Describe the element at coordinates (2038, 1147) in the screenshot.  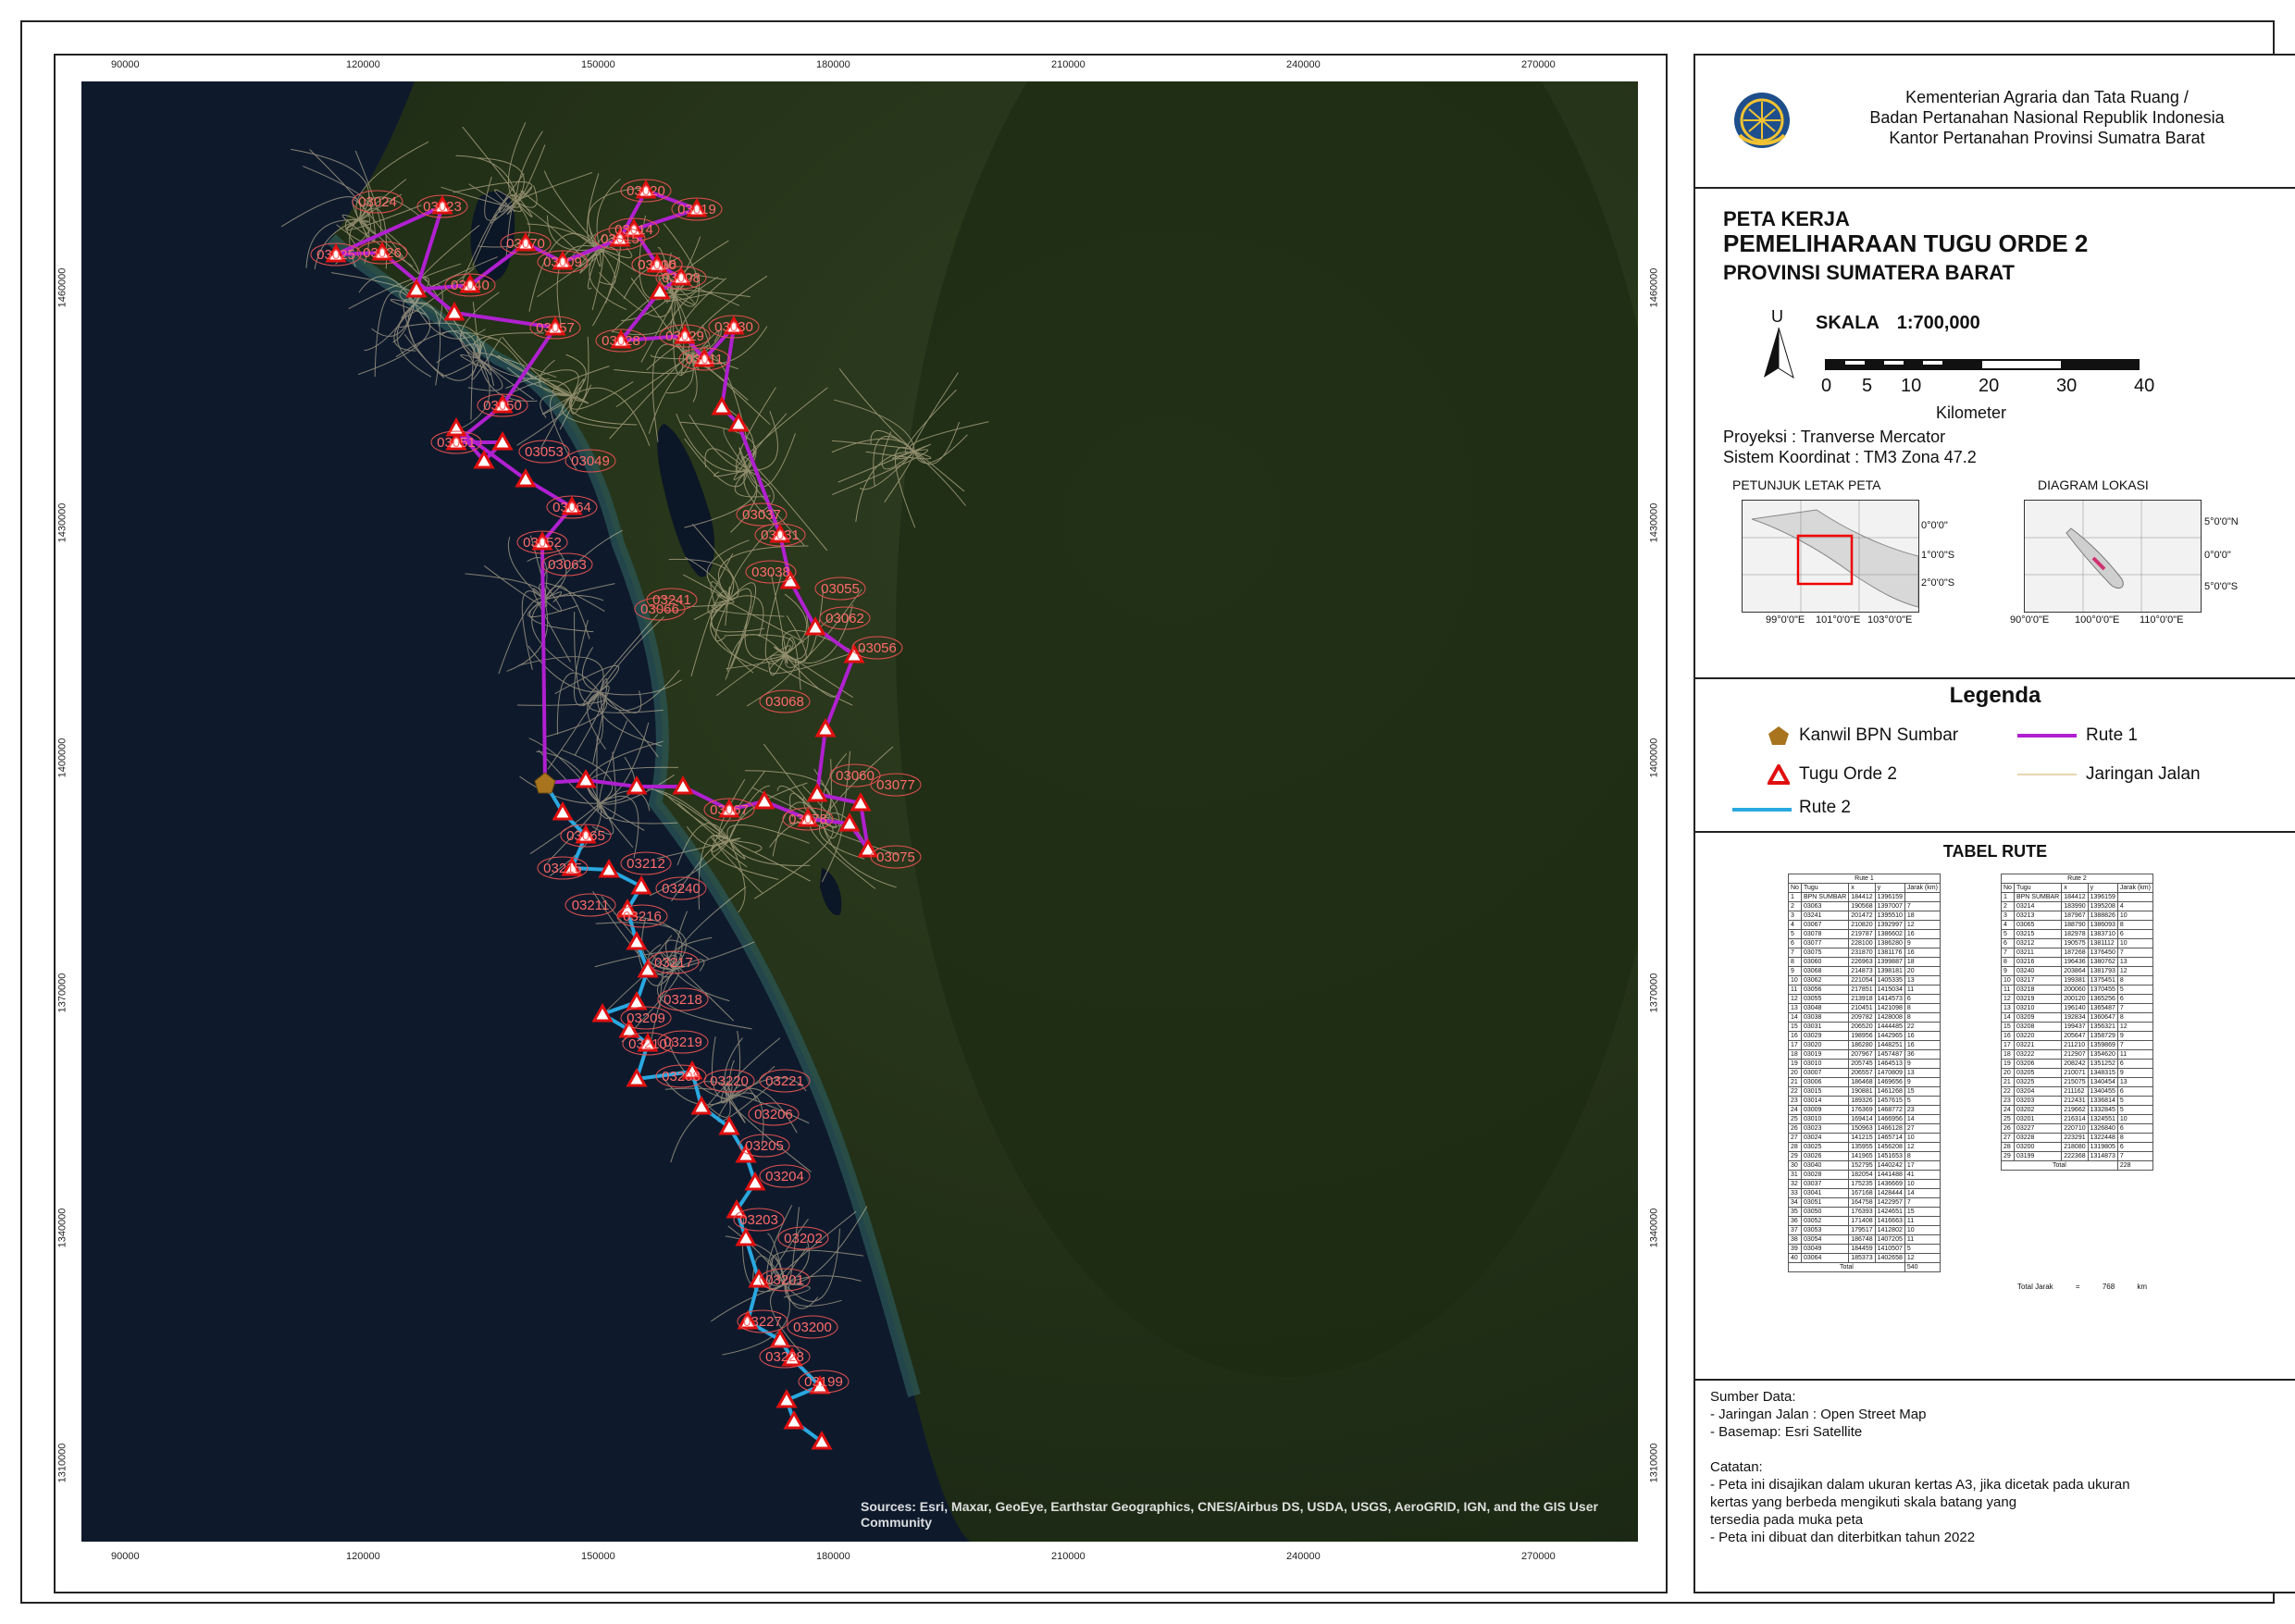
I see `table-cell: 03200` at that location.